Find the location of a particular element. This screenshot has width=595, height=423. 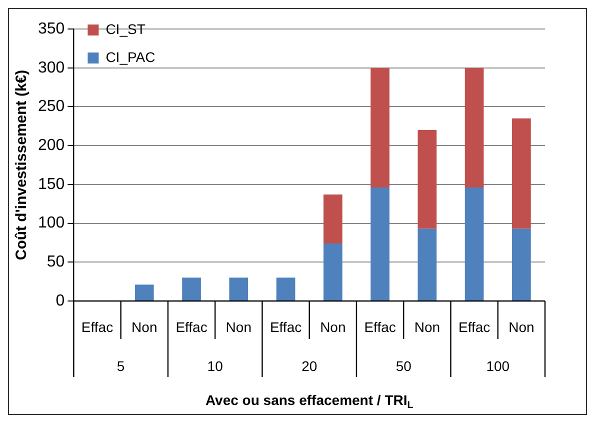

text: 100 is located at coordinates (498, 366).